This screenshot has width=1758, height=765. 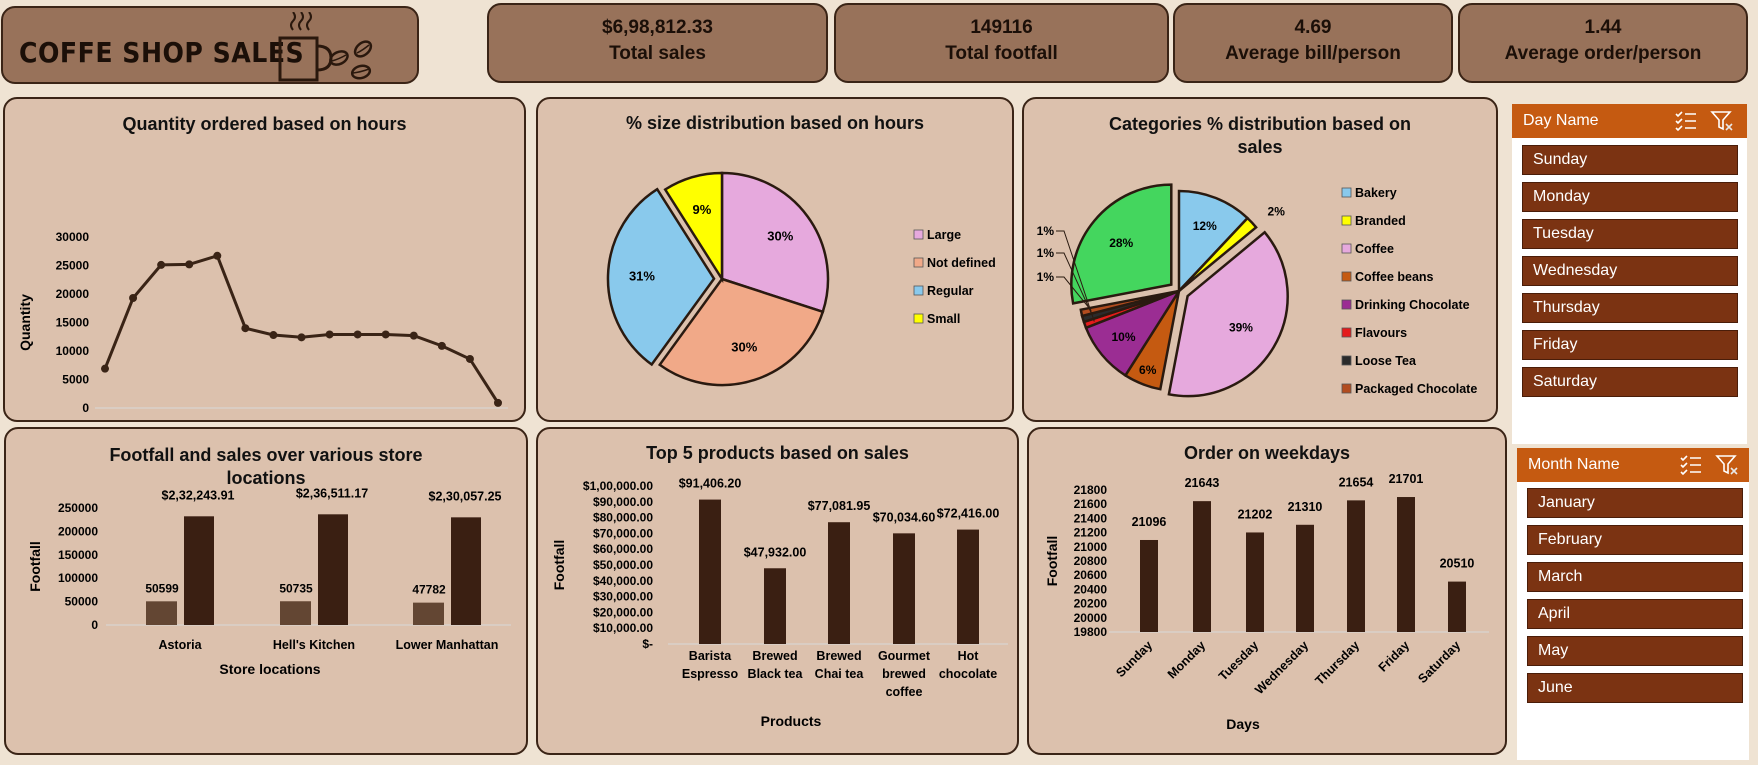 I want to click on bar-value-label: 50735, so click(x=296, y=588).